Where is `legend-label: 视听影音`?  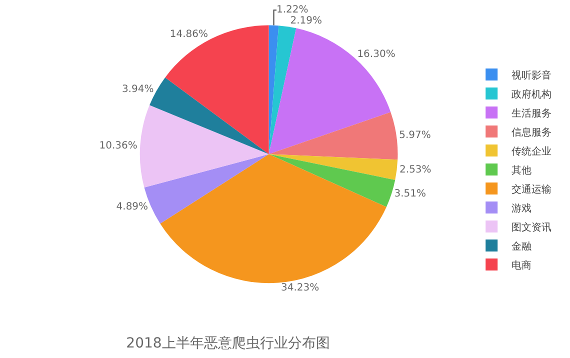 legend-label: 视听影音 is located at coordinates (532, 75).